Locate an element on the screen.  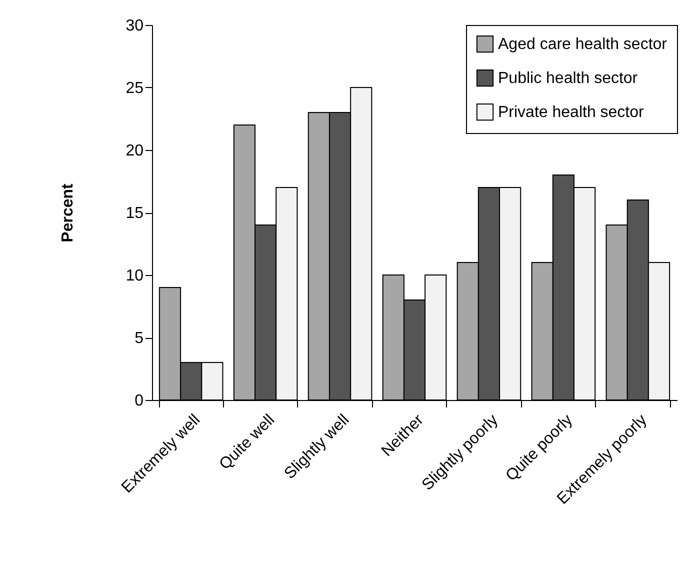
y-tick-label: 5 is located at coordinates (139, 338).